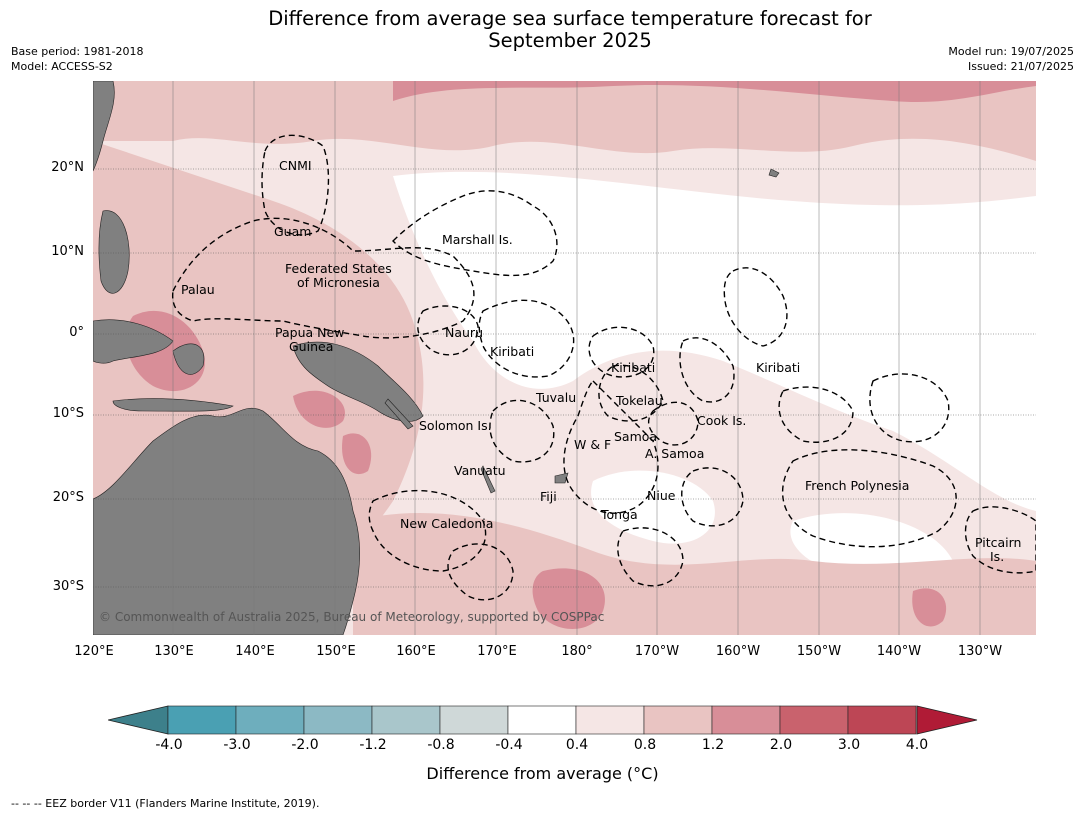 The width and height of the screenshot is (1085, 816). What do you see at coordinates (577, 651) in the screenshot?
I see `lon-label-180: 180°` at bounding box center [577, 651].